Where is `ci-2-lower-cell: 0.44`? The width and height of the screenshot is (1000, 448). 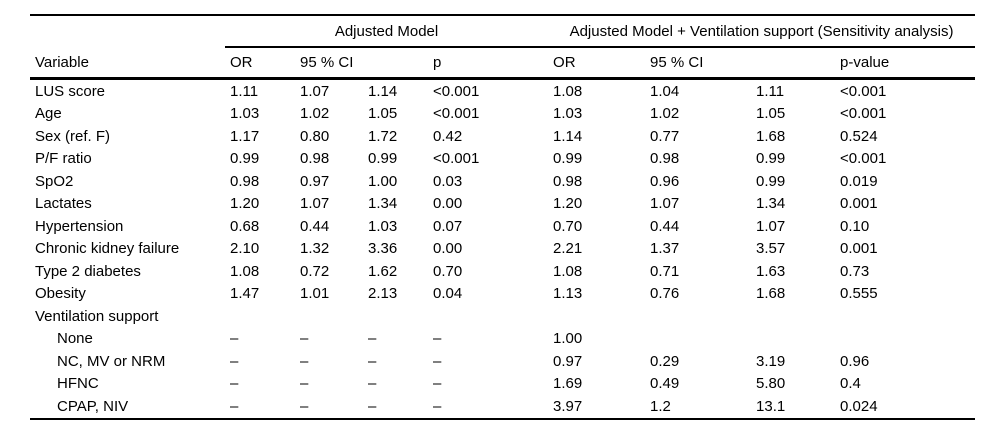
ci-2-lower-cell: 0.44 is located at coordinates (665, 226).